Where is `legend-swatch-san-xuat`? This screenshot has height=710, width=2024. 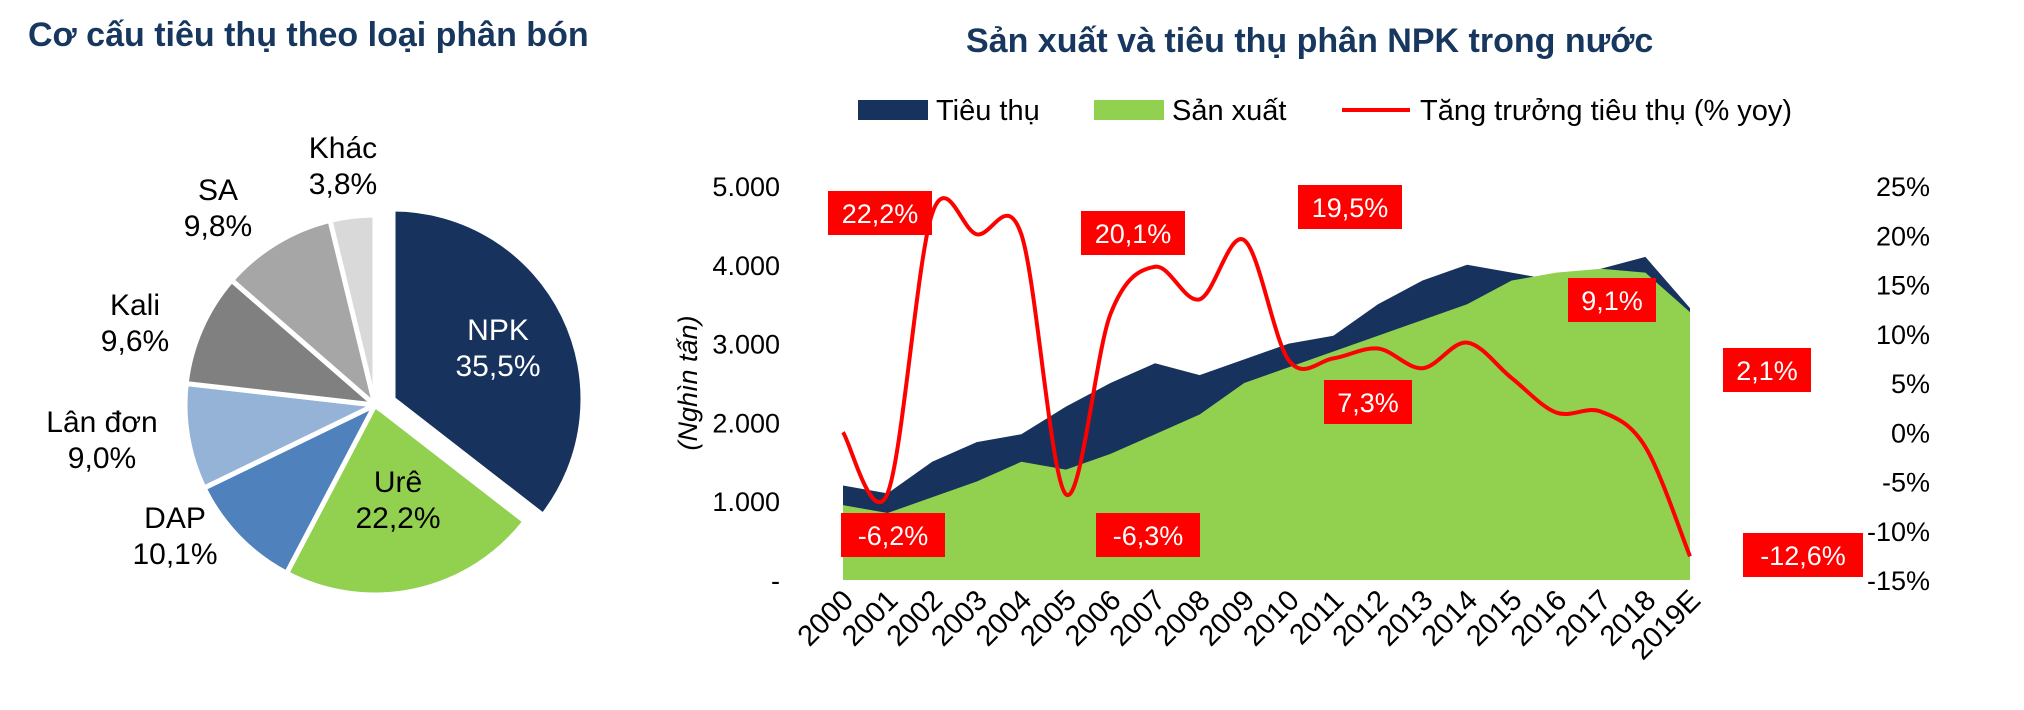
legend-swatch-san-xuat is located at coordinates (1129, 110).